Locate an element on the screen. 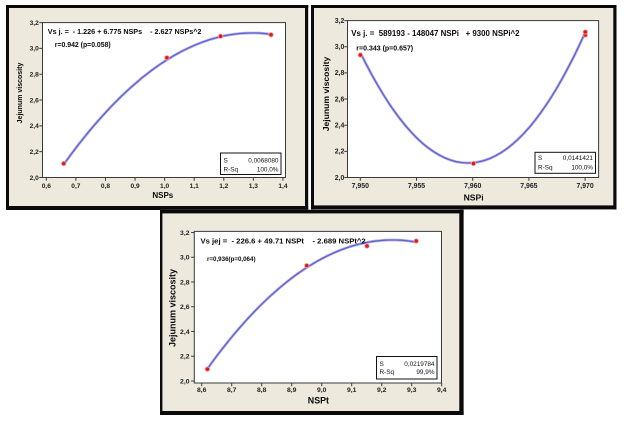 The width and height of the screenshot is (625, 423). svg-text: 0,9 is located at coordinates (134, 186).